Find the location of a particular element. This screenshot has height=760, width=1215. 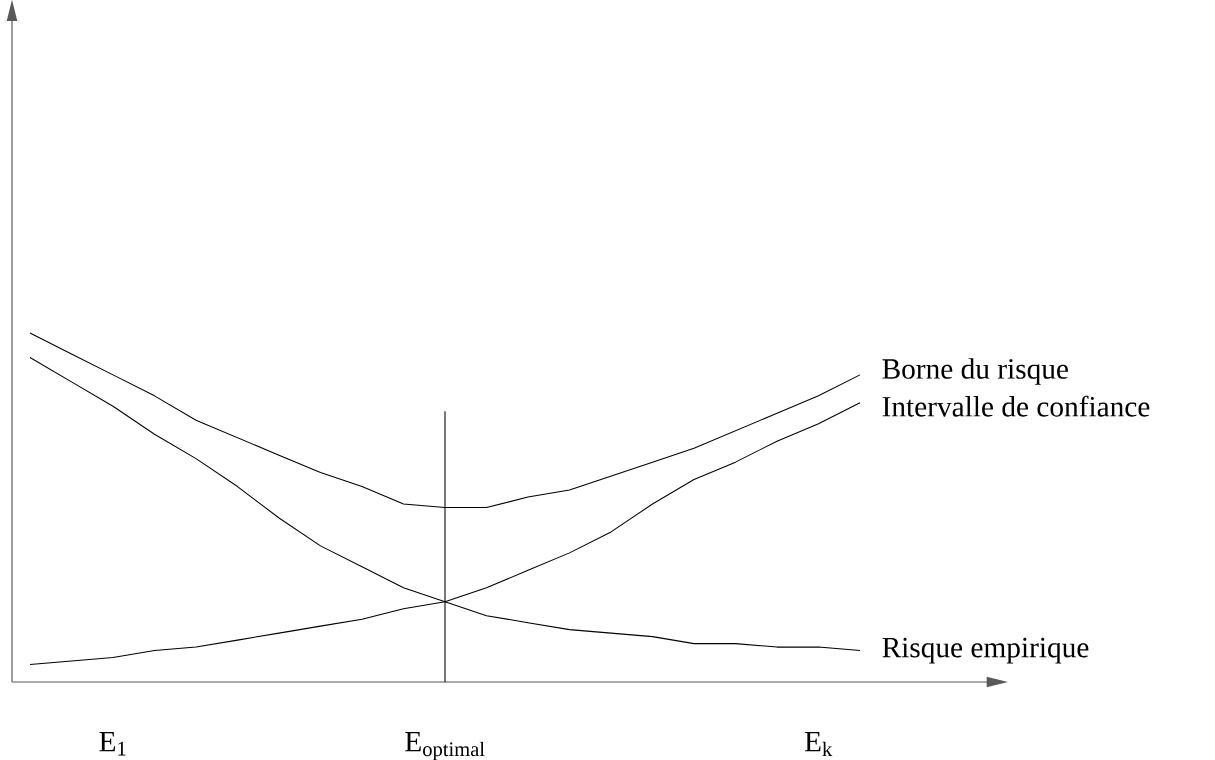

x-tick-label: E$_{1}$ is located at coordinates (112, 744).